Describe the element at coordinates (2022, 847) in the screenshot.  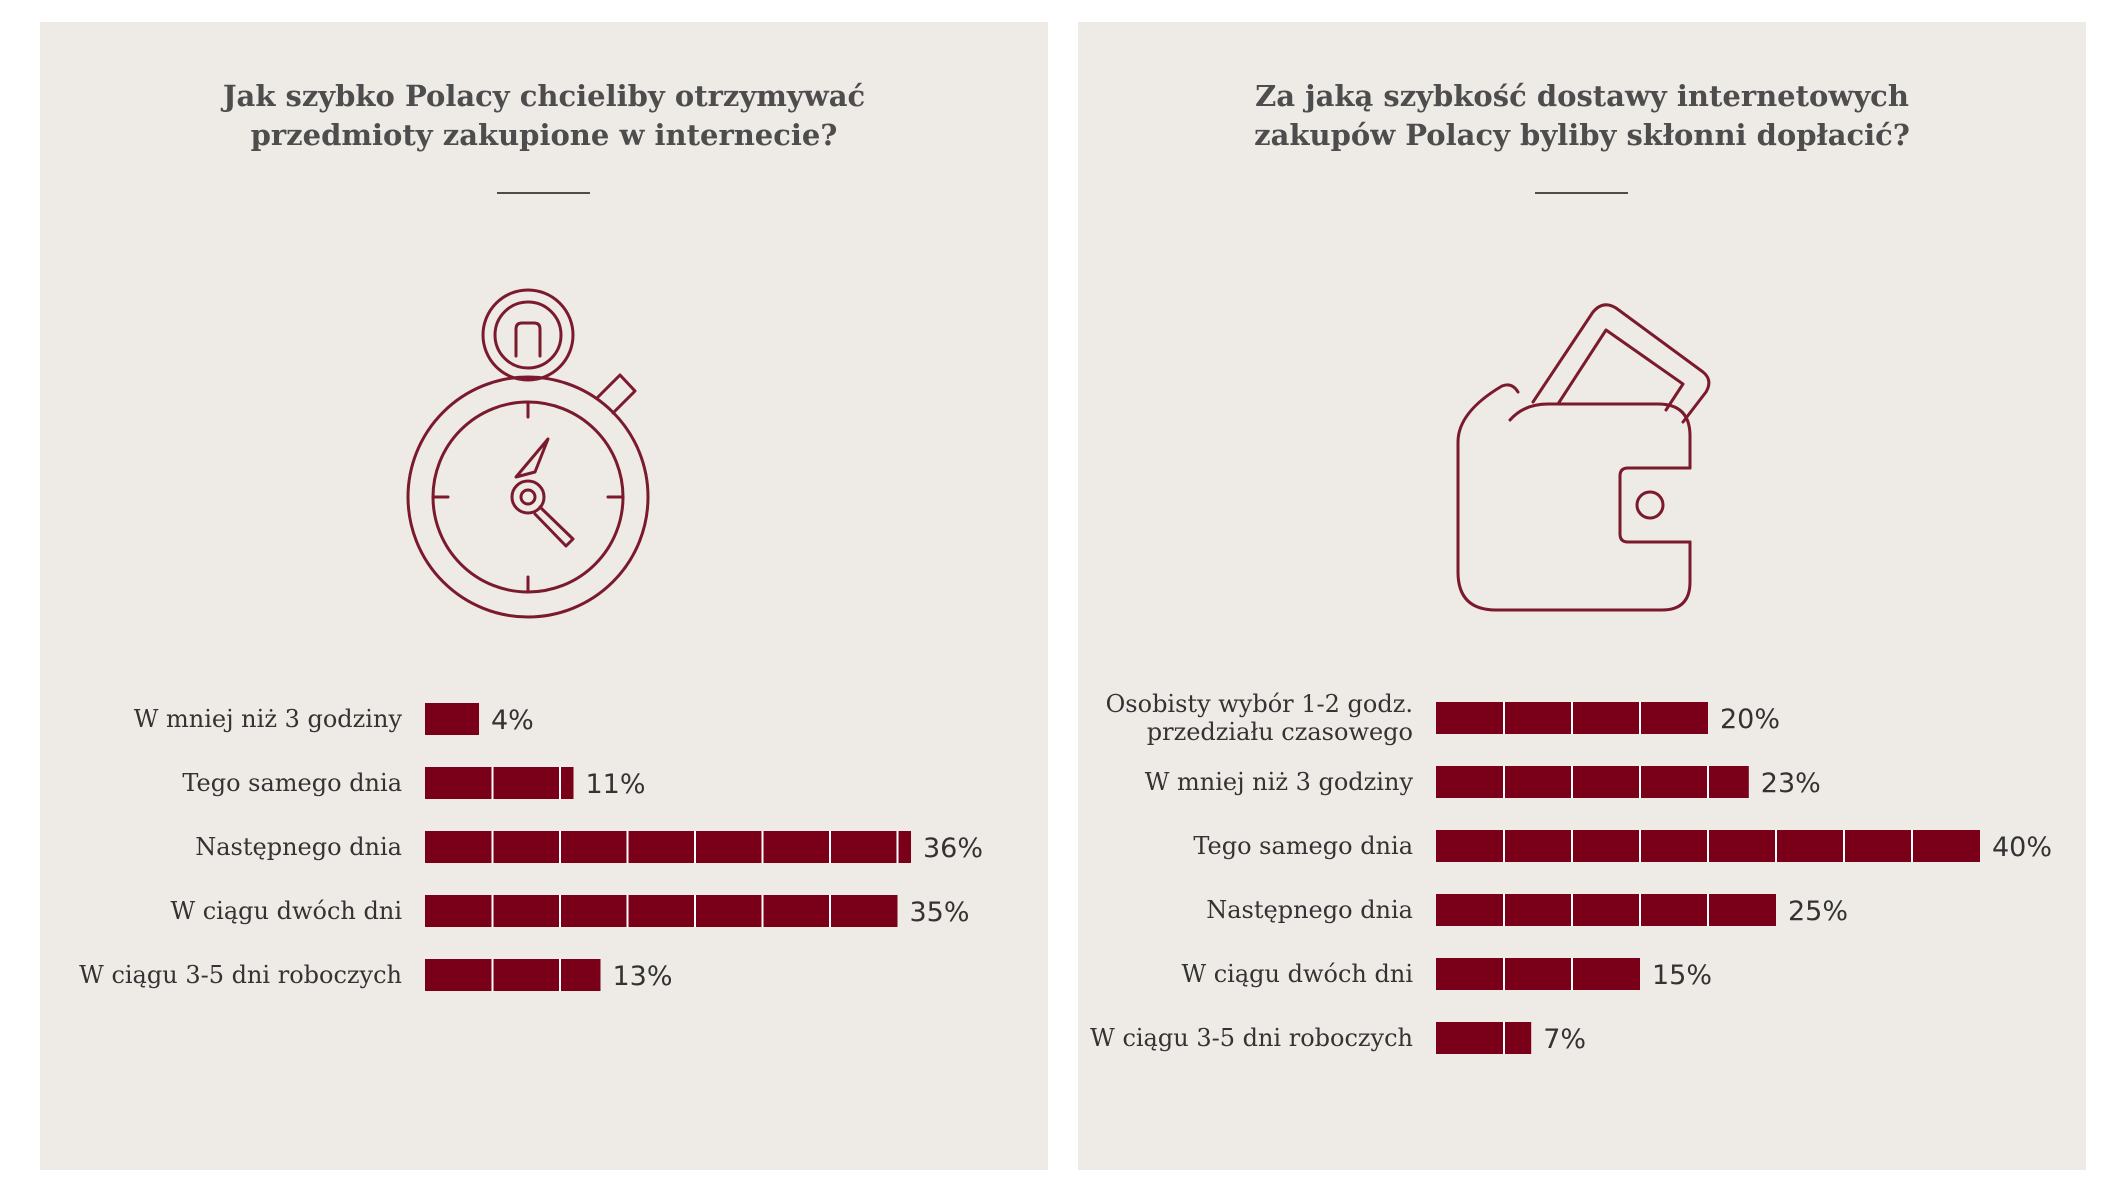
I see `value-label: 40%` at that location.